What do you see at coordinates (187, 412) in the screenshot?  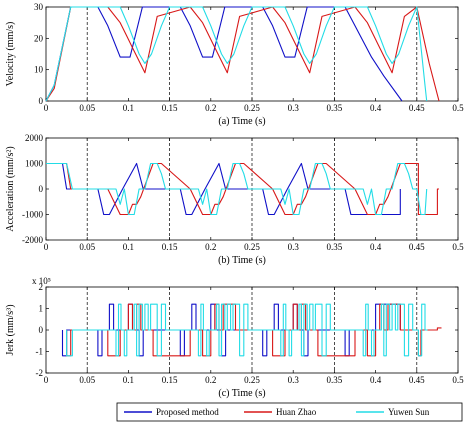 I see `legend-entry: Proposed method` at bounding box center [187, 412].